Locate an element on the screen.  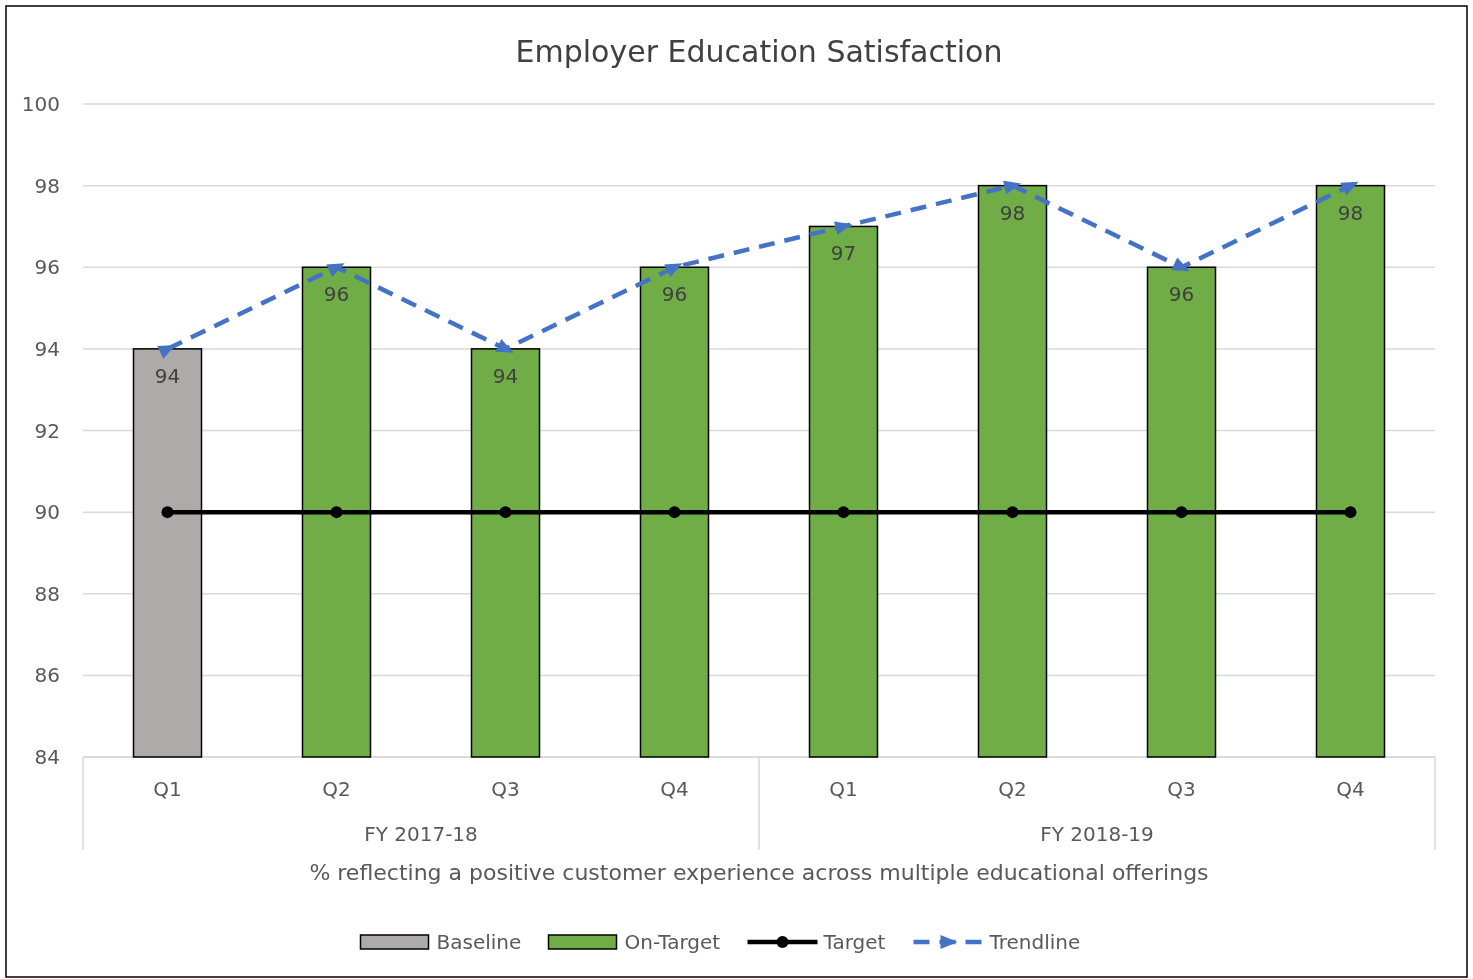
y-tick-label: 100 is located at coordinates (40, 104).